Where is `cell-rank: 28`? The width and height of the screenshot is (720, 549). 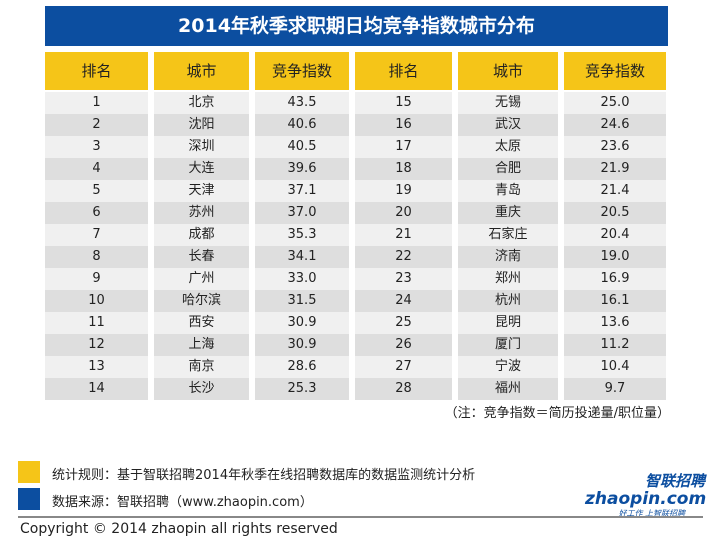 cell-rank: 28 is located at coordinates (403, 389).